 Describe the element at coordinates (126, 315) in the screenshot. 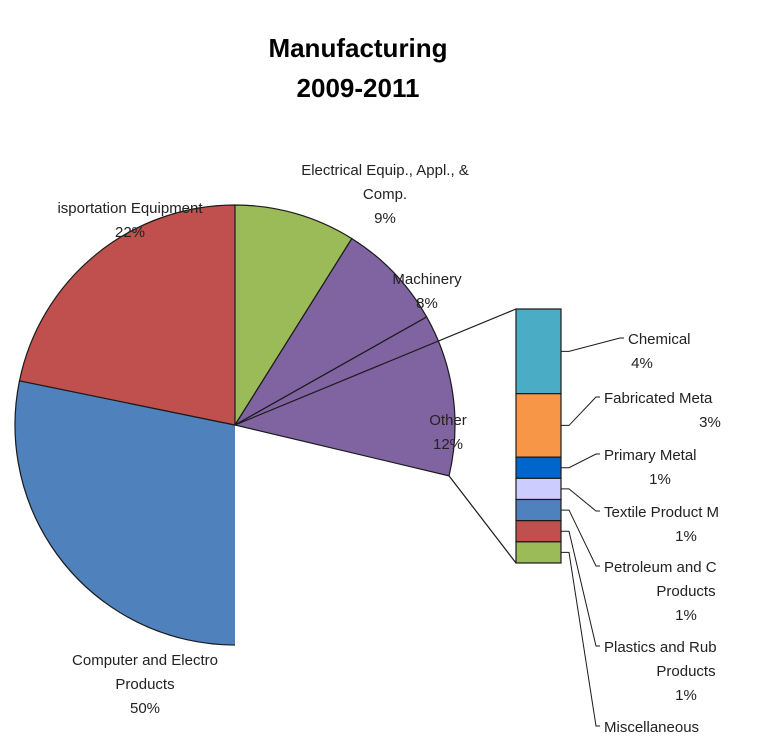

I see `pie-slice-transportation-equipment` at that location.